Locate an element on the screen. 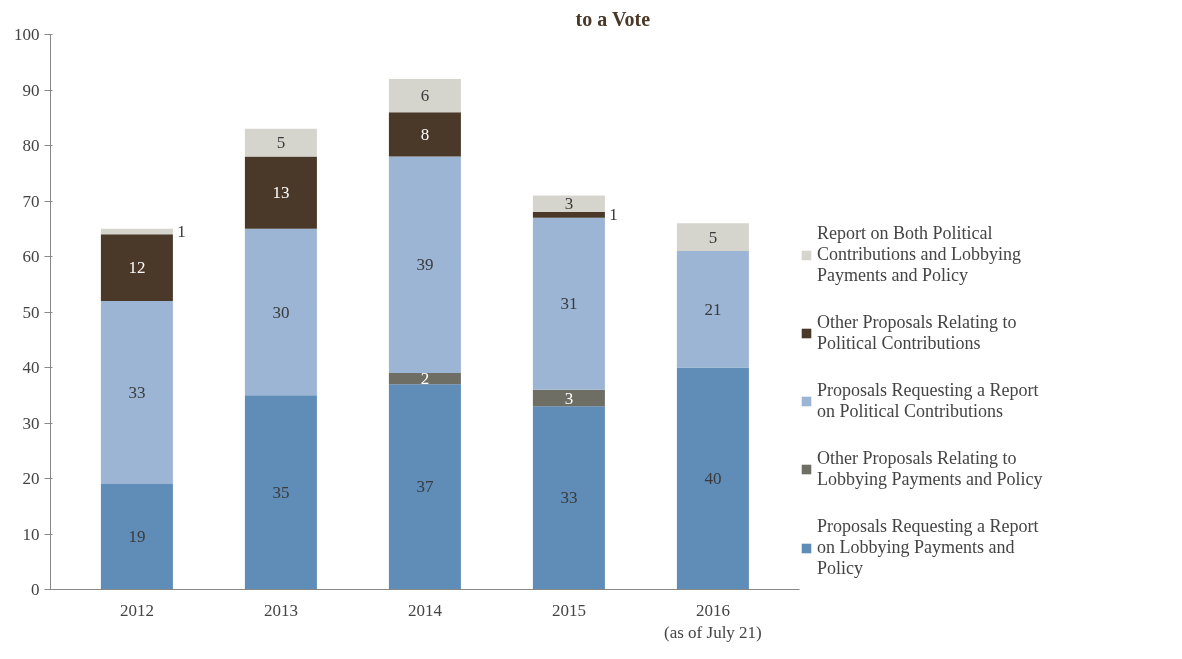 The width and height of the screenshot is (1182, 659). x-tick-label: 2016 (as of July 21) is located at coordinates (713, 621).